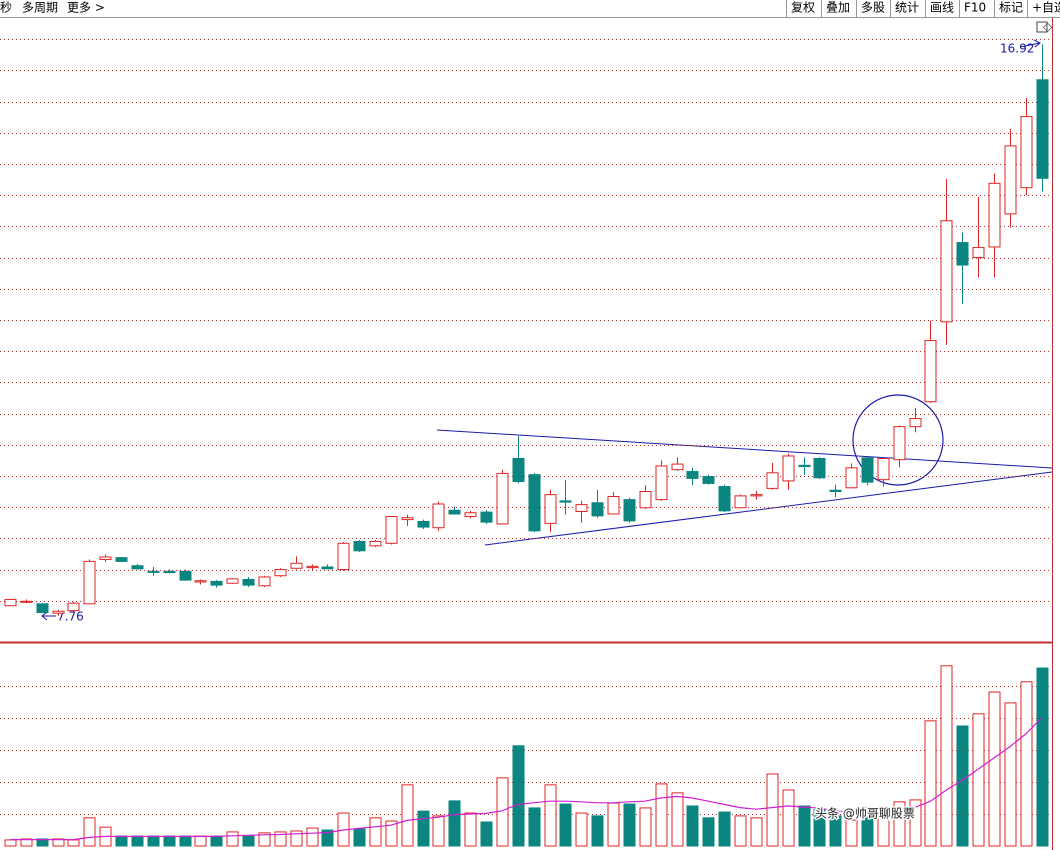 This screenshot has height=850, width=1060. I want to click on icon: ◇, so click(1048, 27).